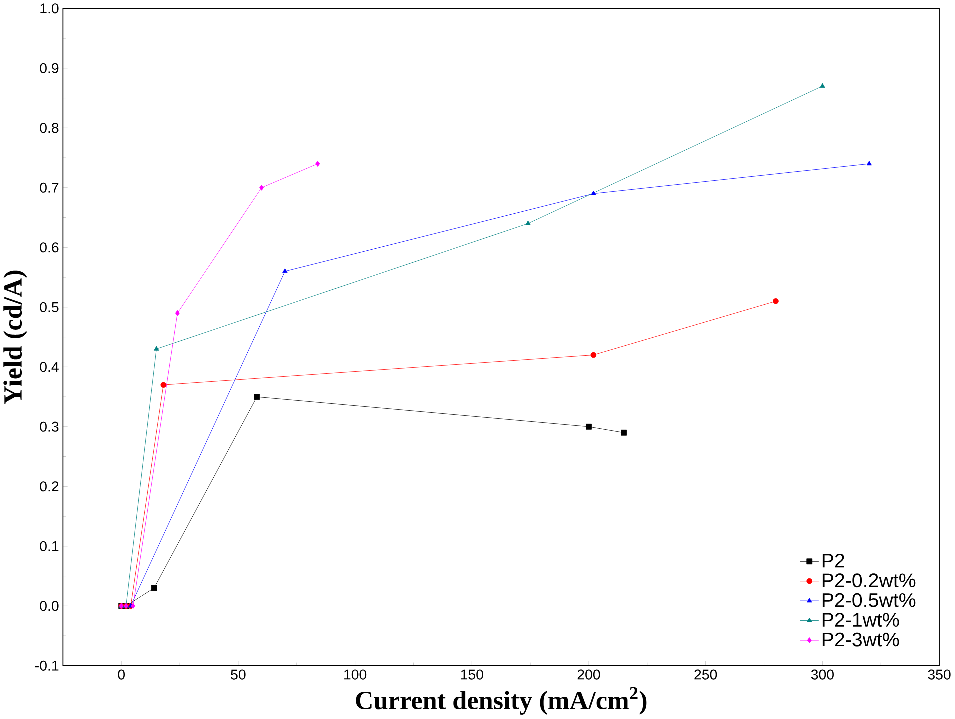  I want to click on x-tick-label: 300, so click(822, 675).